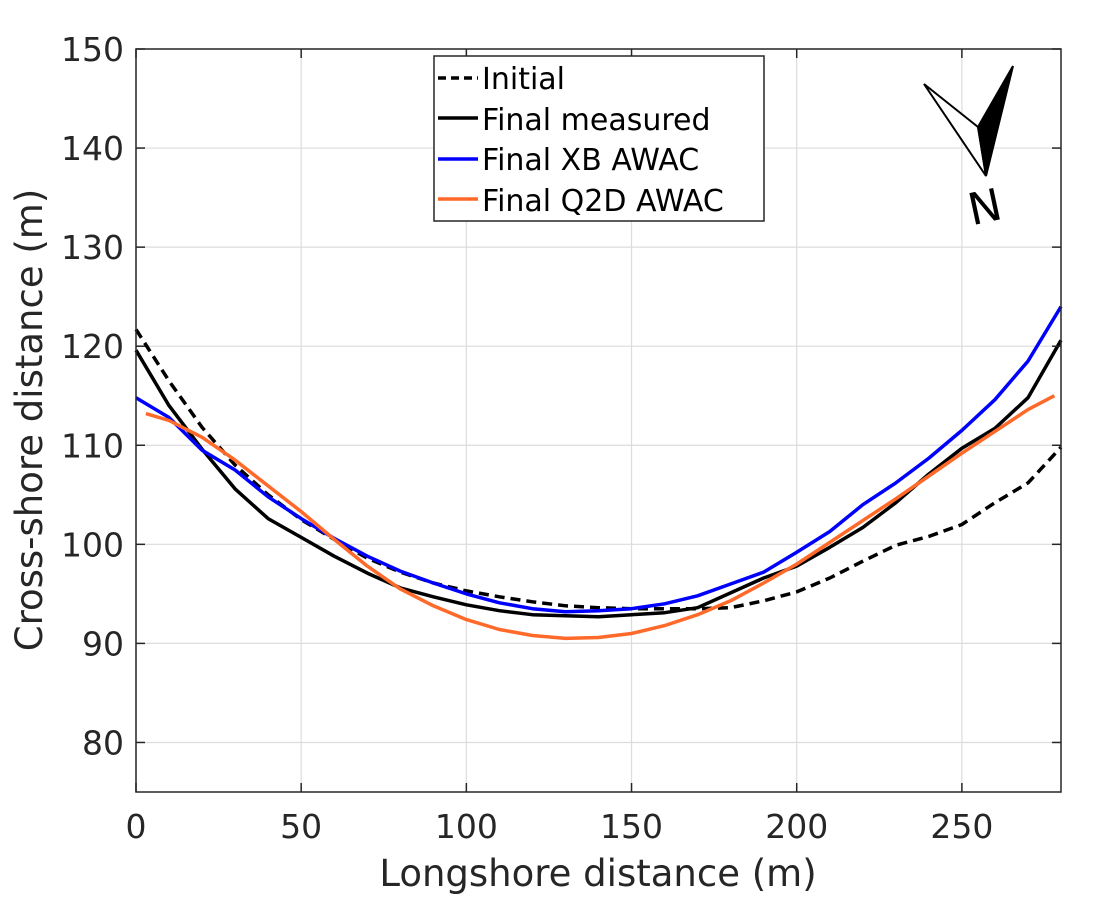 This screenshot has width=1118, height=905. Describe the element at coordinates (995, 121) in the screenshot. I see `north-arrow-filled-half` at that location.